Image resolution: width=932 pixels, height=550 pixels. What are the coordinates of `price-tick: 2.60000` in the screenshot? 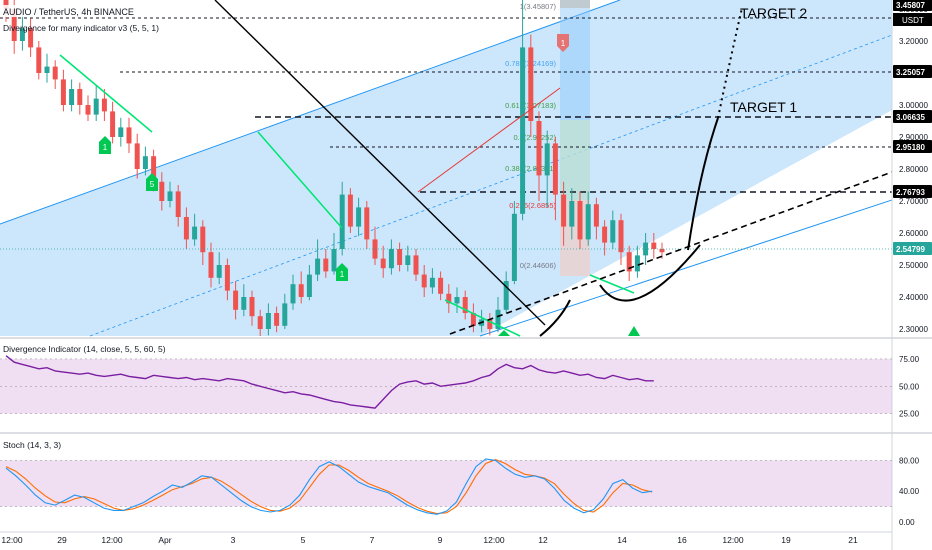 It's located at (913, 233).